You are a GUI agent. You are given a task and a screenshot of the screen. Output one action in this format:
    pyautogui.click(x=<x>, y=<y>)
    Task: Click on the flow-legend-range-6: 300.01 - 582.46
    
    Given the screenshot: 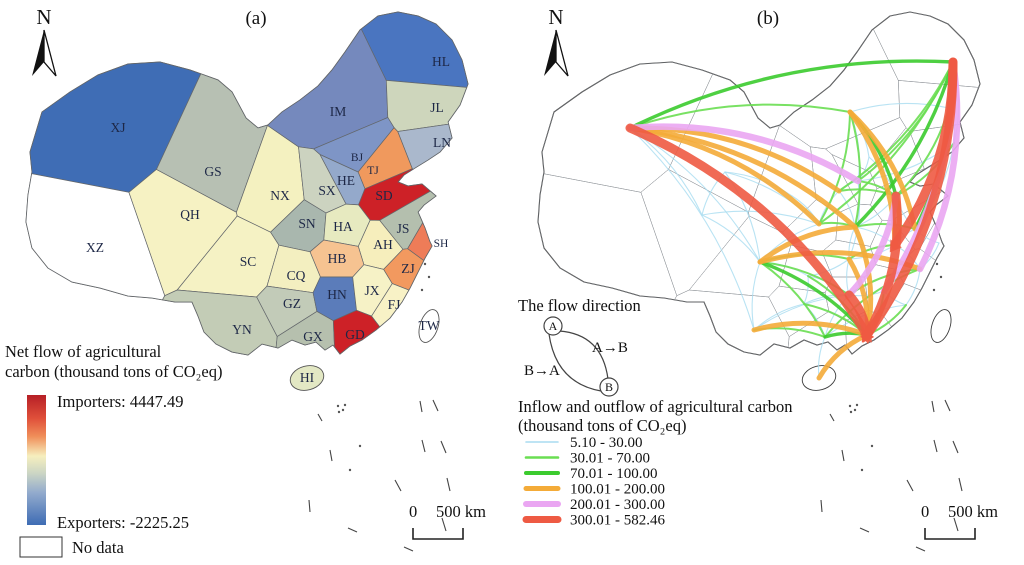 What is the action you would take?
    pyautogui.click(x=617, y=521)
    